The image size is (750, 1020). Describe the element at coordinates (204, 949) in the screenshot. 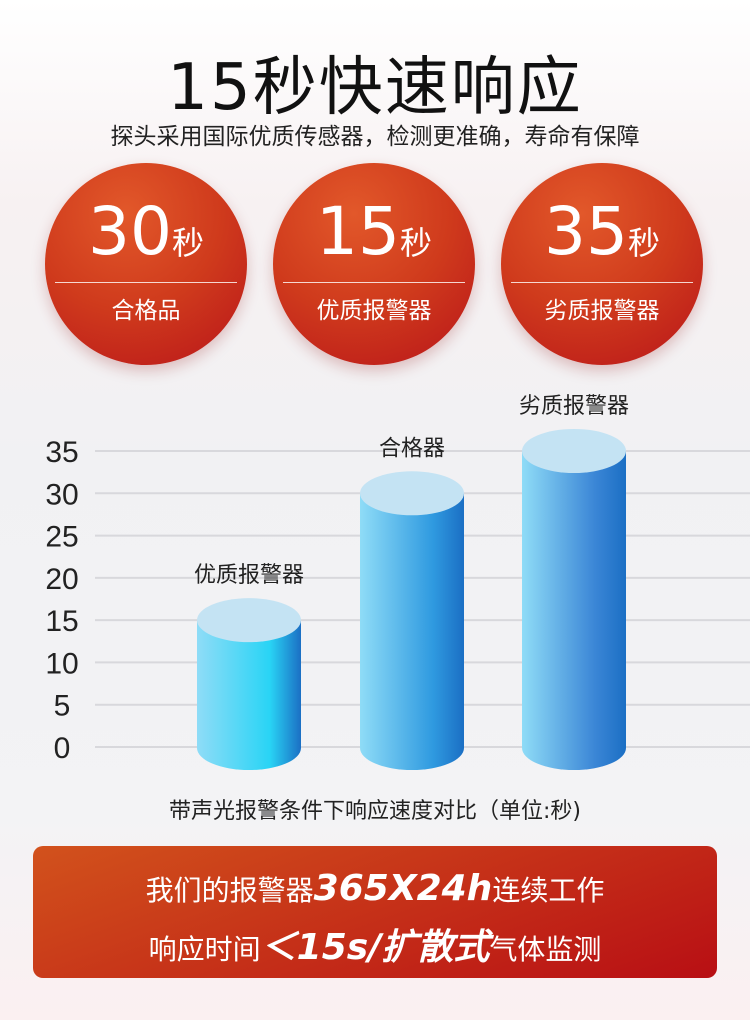

I see `banner-text: 响应时间` at that location.